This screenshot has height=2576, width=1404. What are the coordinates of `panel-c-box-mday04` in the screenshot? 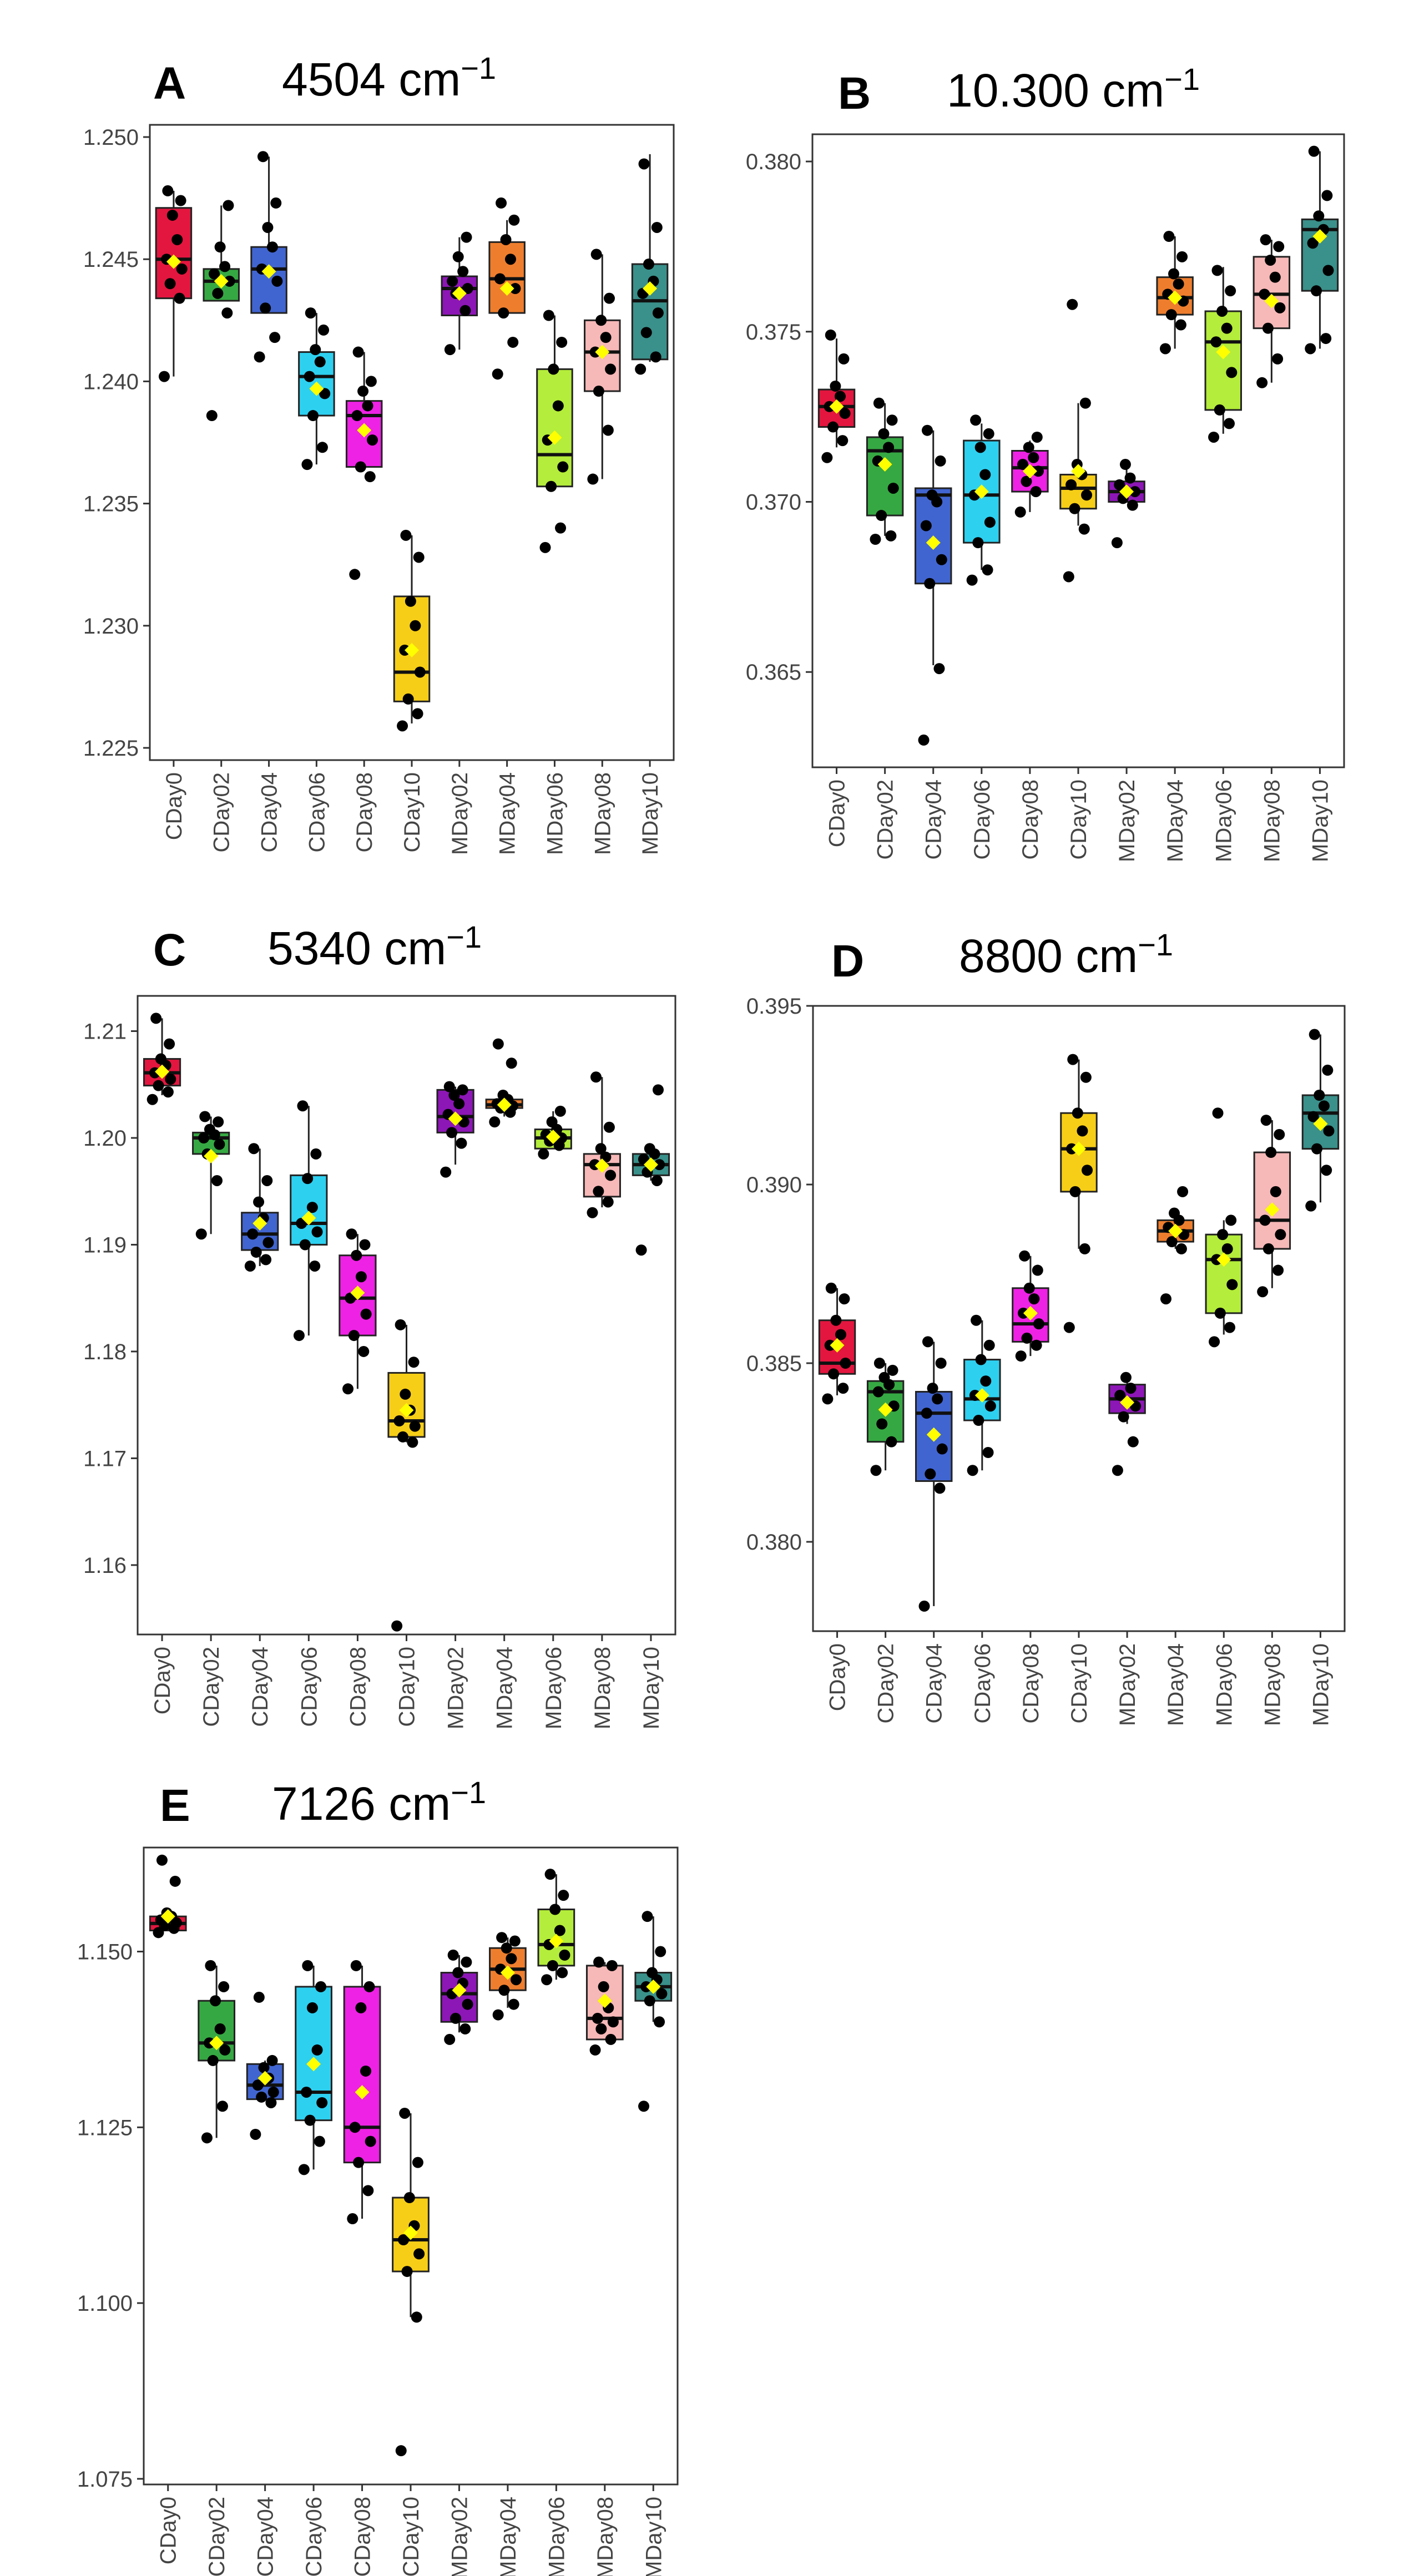 It's located at (504, 1083).